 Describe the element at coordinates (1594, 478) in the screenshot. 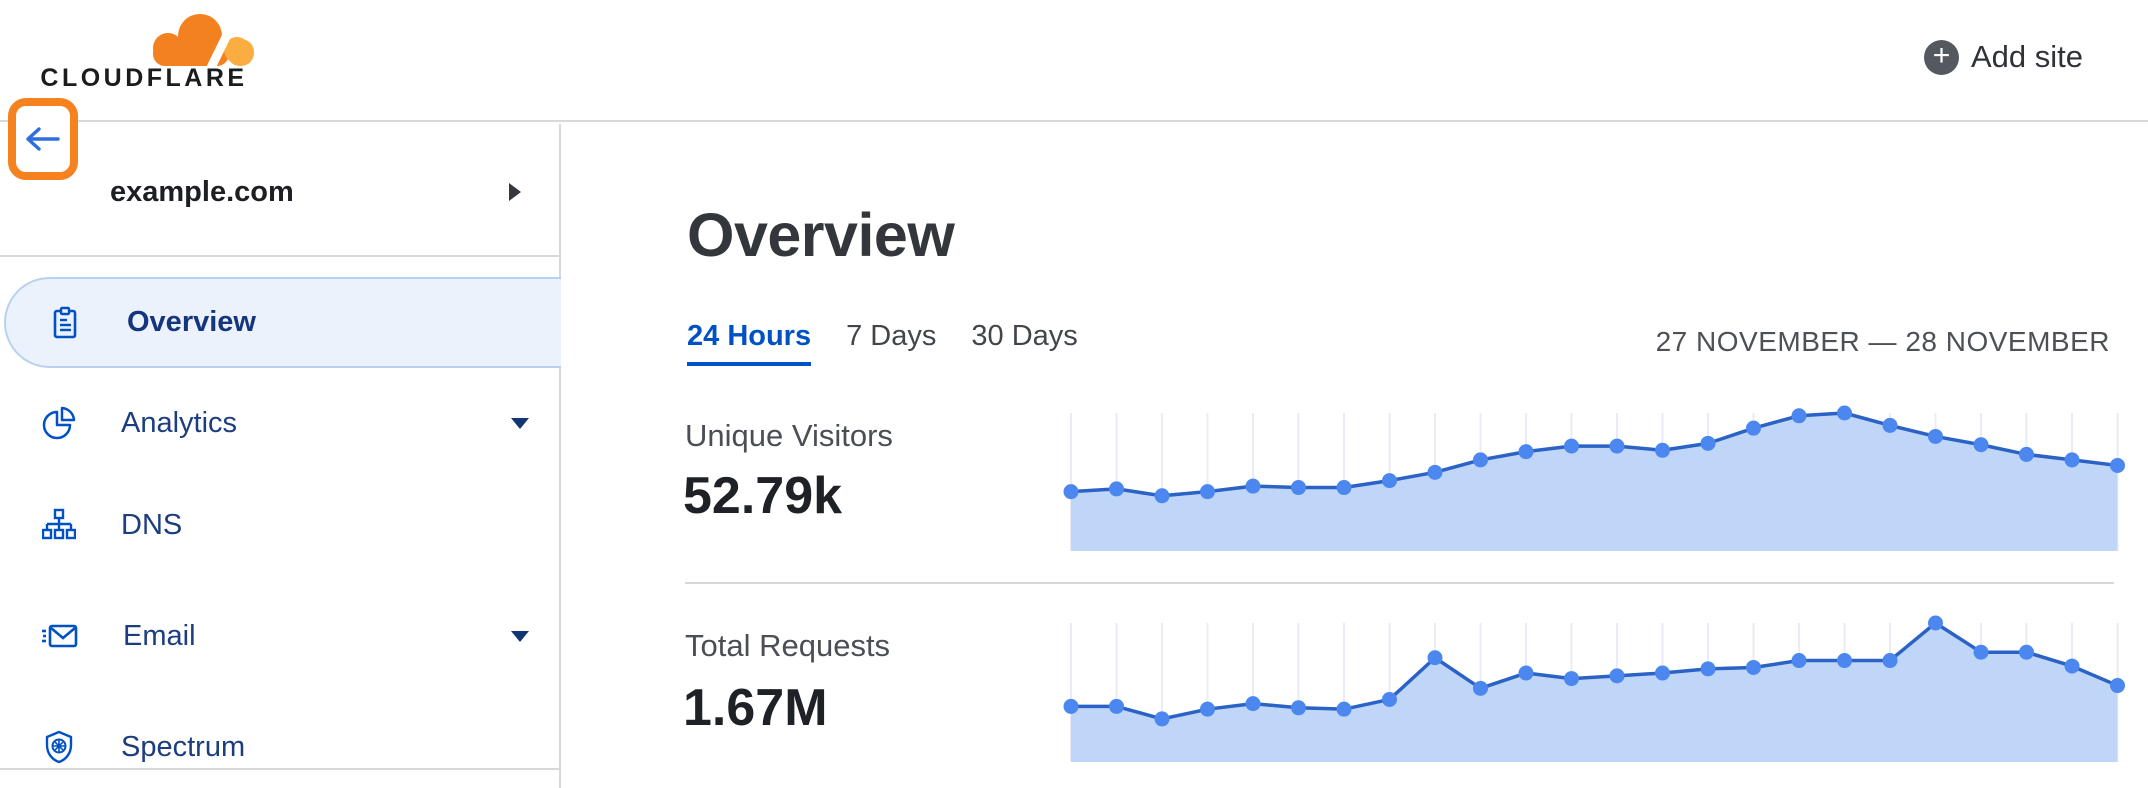

I see `unique-visitors-chart` at that location.